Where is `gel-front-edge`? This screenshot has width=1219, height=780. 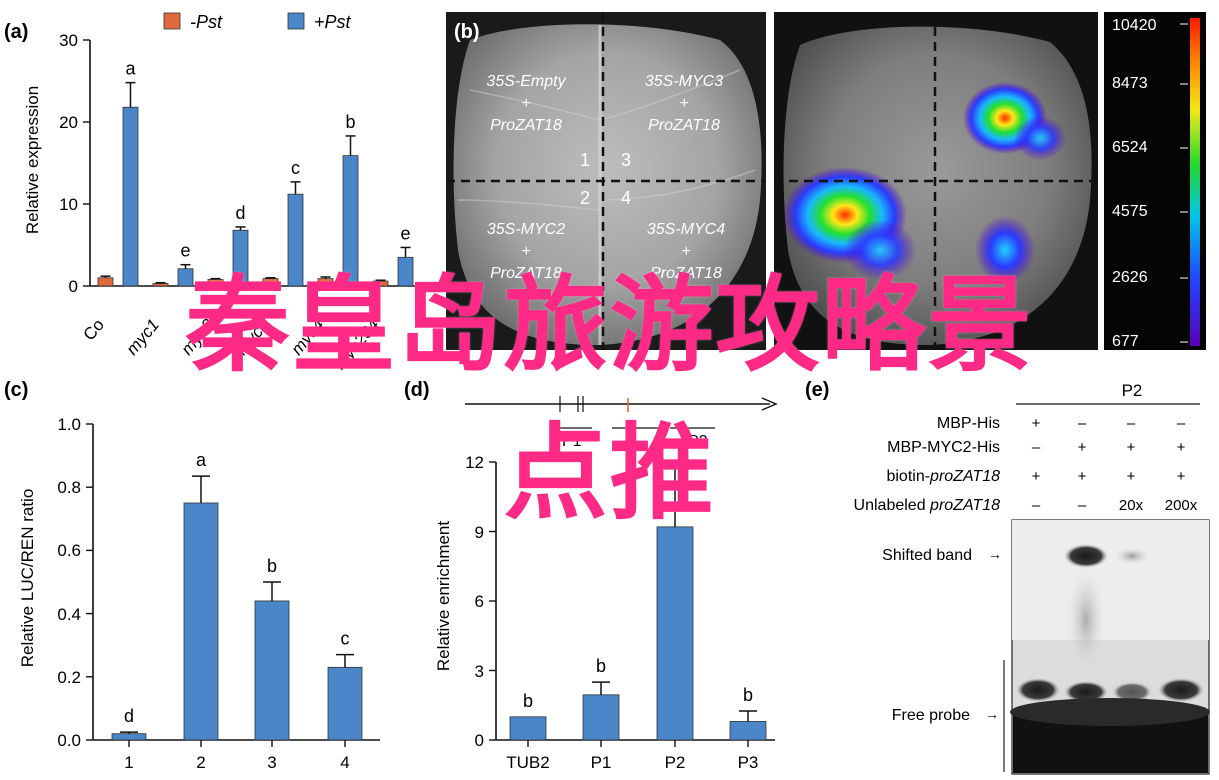 gel-front-edge is located at coordinates (1110, 712).